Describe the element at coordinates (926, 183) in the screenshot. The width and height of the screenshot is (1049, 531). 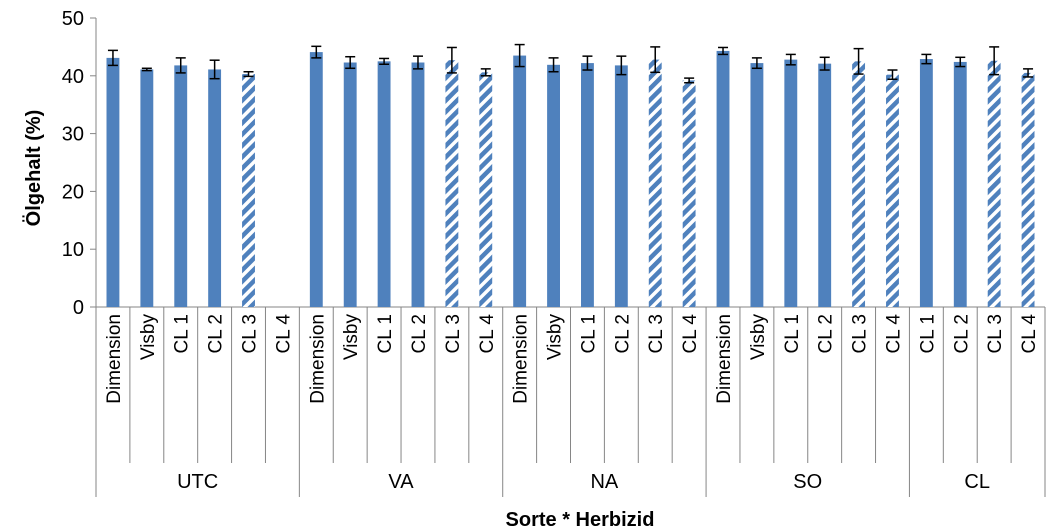
I see `bar-cl-cl1` at that location.